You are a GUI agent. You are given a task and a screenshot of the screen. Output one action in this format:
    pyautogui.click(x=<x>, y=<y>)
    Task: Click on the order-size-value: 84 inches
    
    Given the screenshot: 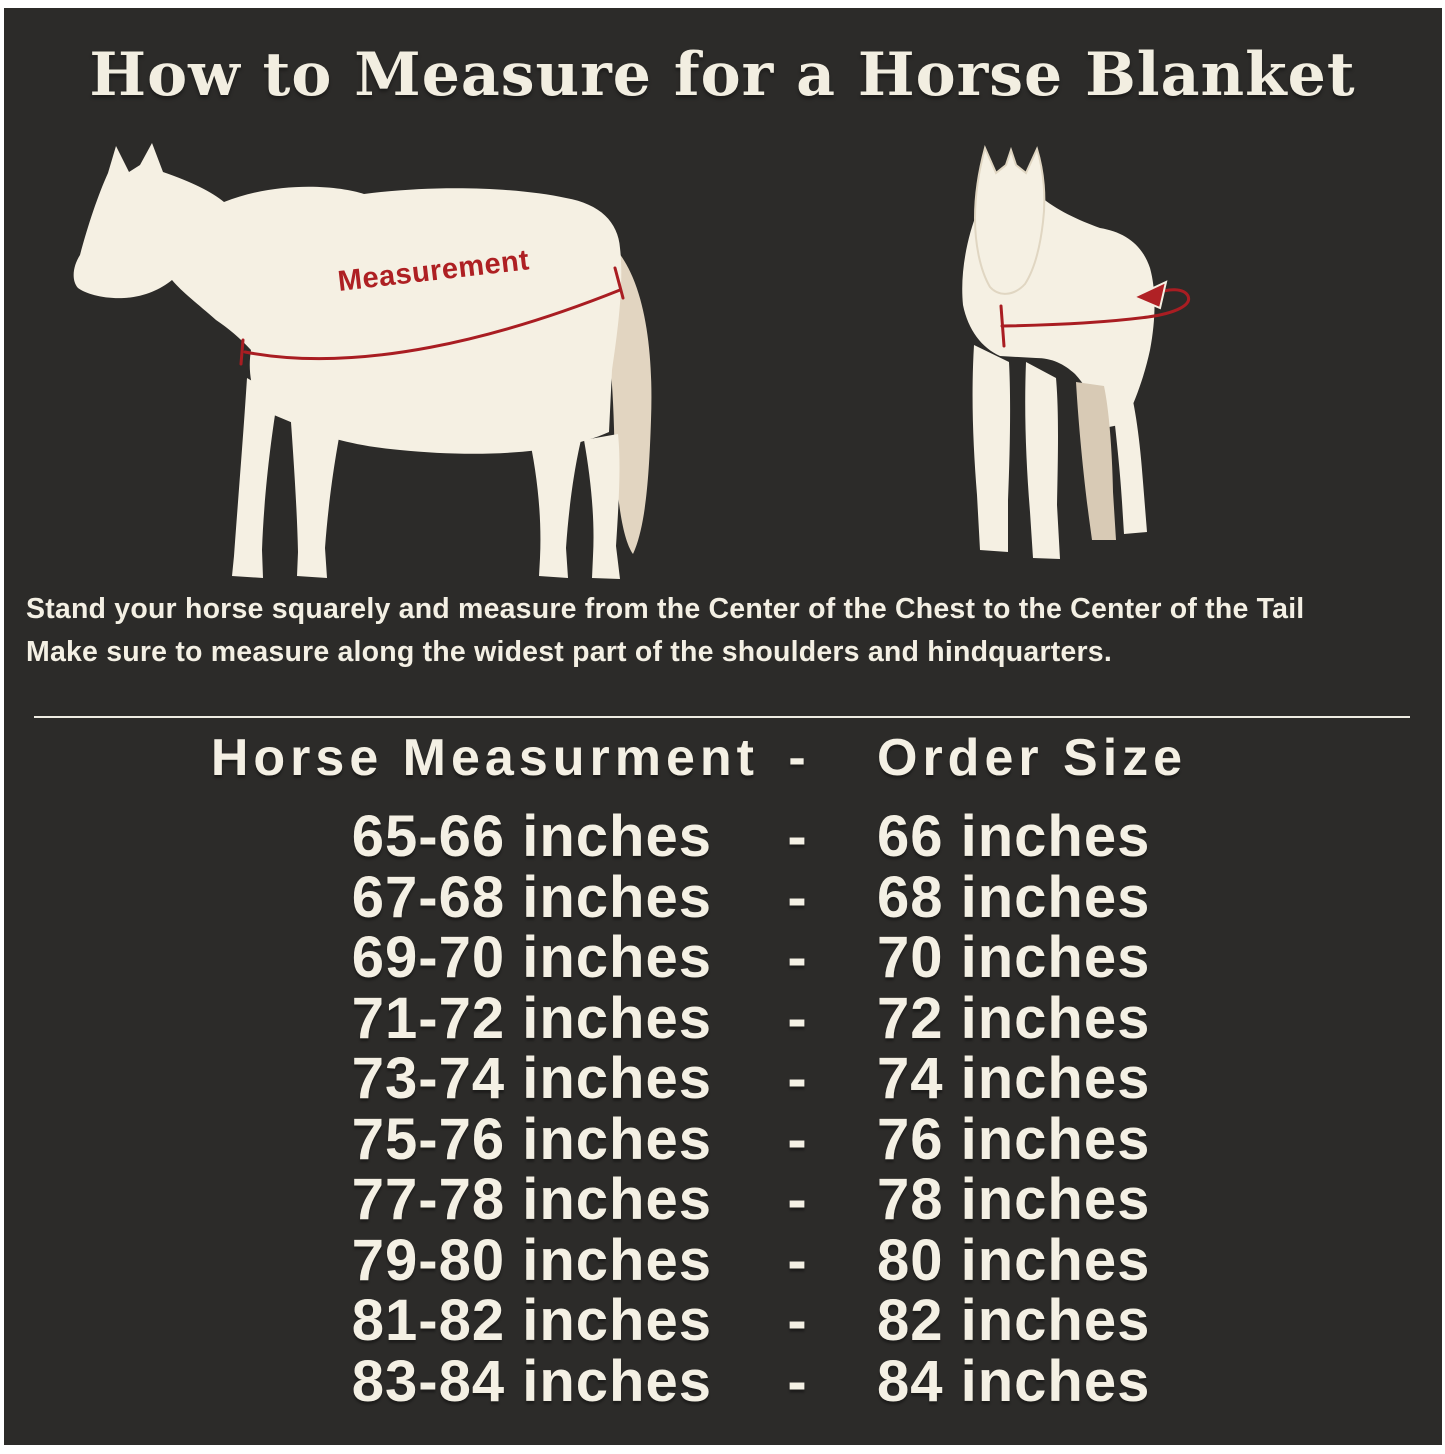 What is the action you would take?
    pyautogui.click(x=1014, y=1381)
    